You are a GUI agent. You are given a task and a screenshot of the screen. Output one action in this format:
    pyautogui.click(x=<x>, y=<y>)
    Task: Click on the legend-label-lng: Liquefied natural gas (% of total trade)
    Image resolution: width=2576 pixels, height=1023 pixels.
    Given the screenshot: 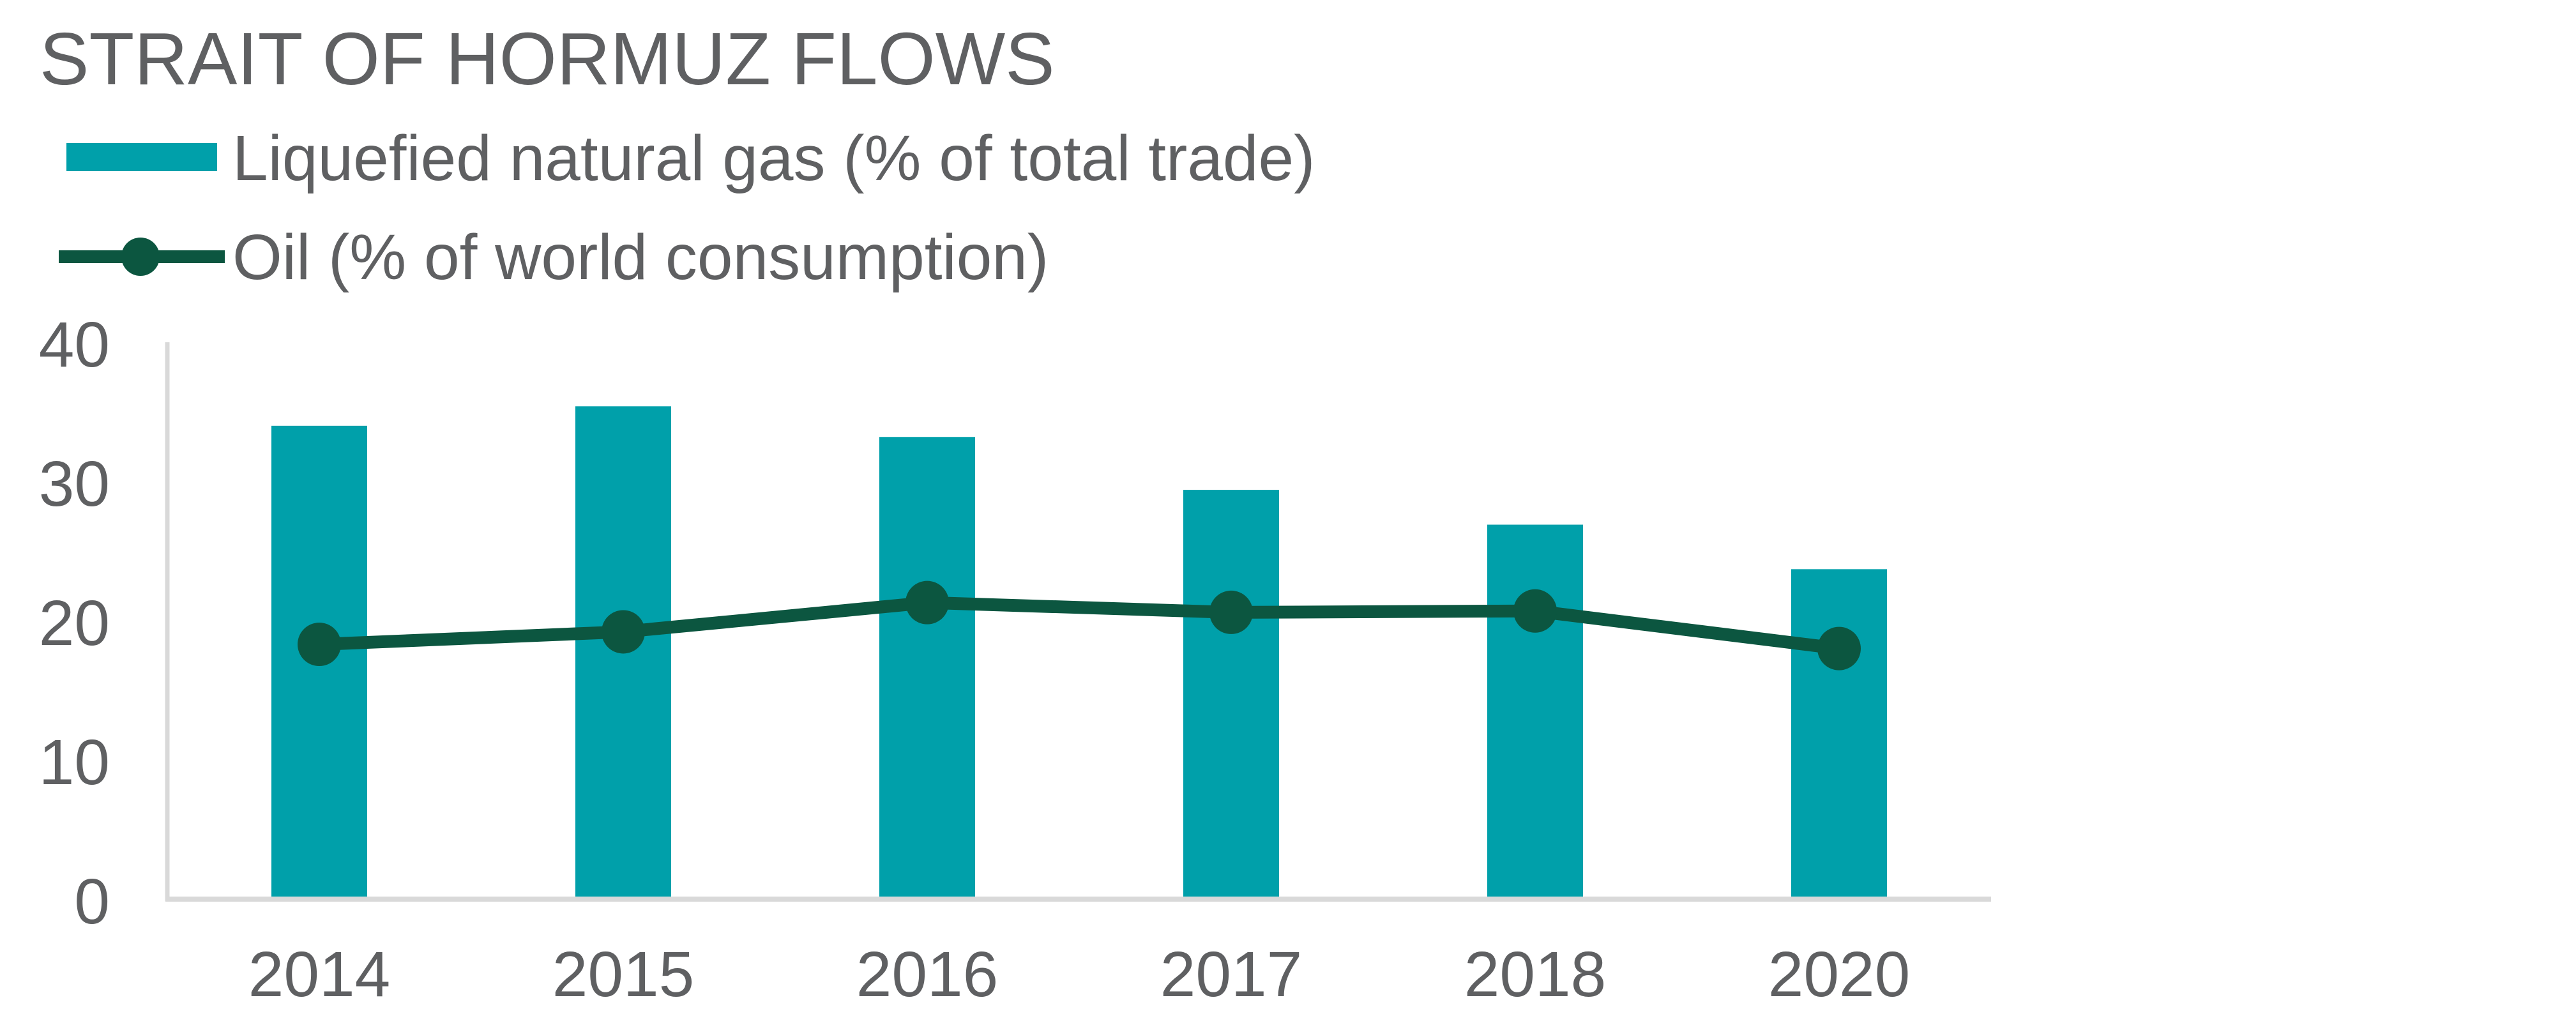 What is the action you would take?
    pyautogui.click(x=774, y=158)
    